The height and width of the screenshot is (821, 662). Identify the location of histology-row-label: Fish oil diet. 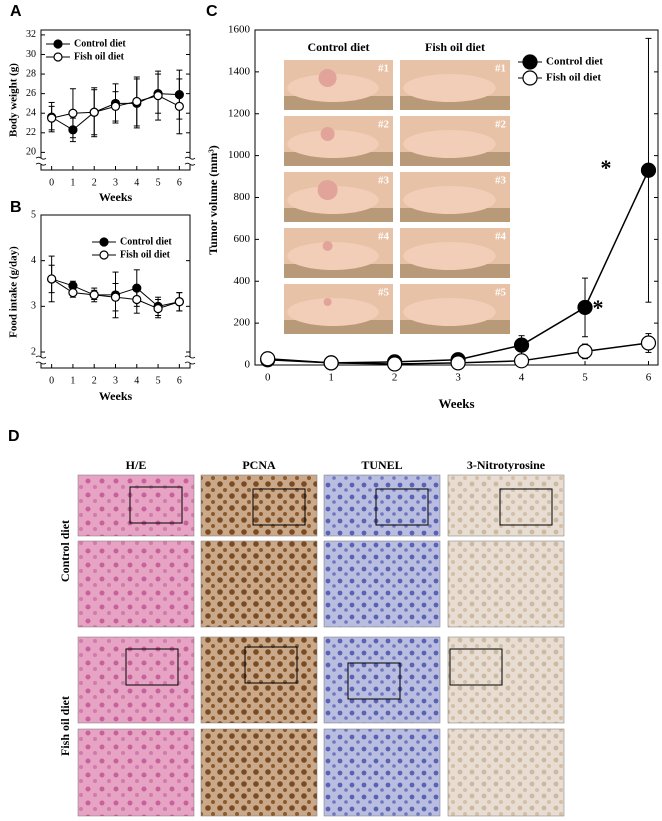
(65, 726).